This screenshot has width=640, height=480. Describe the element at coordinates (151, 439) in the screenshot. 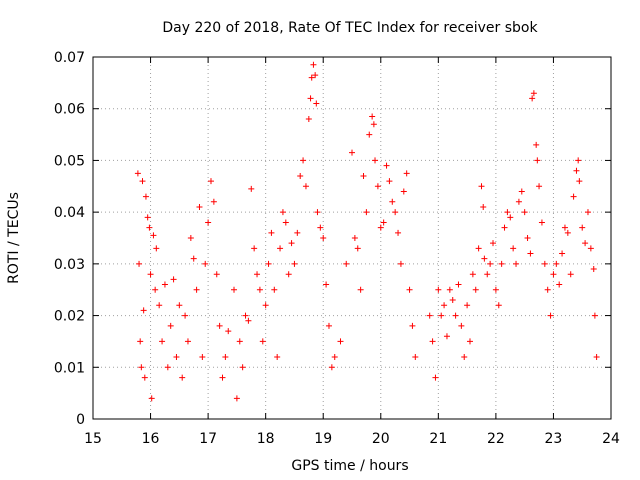

I see `x-tick-label: 16` at that location.